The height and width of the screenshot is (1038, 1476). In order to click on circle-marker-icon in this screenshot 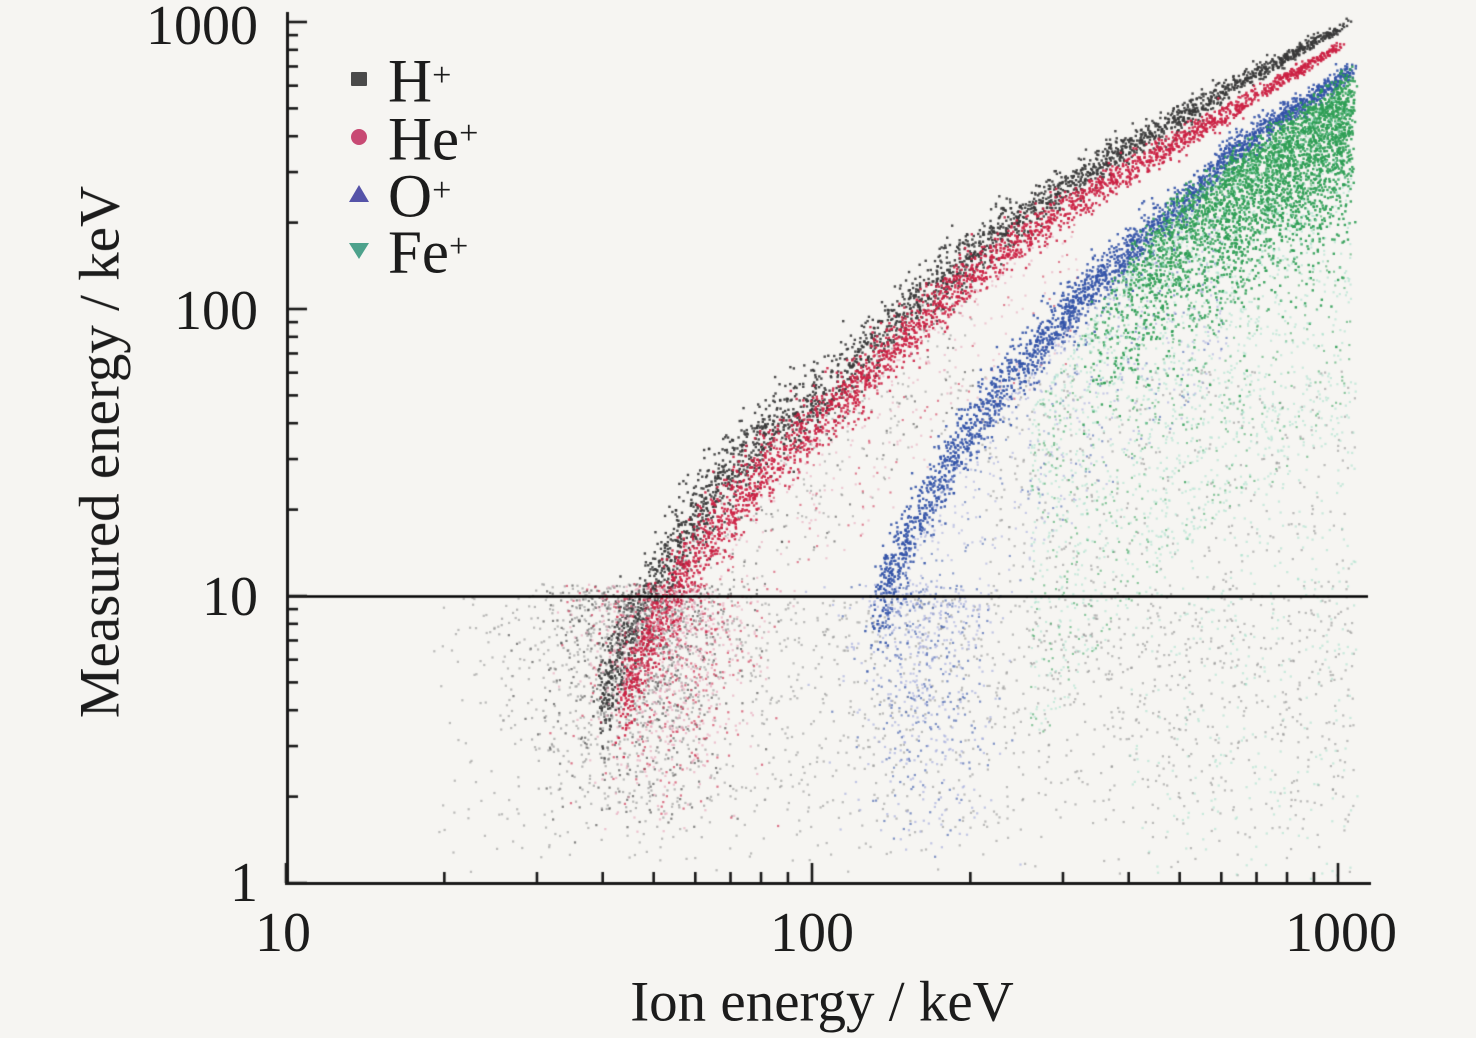, I will do `click(359, 137)`.